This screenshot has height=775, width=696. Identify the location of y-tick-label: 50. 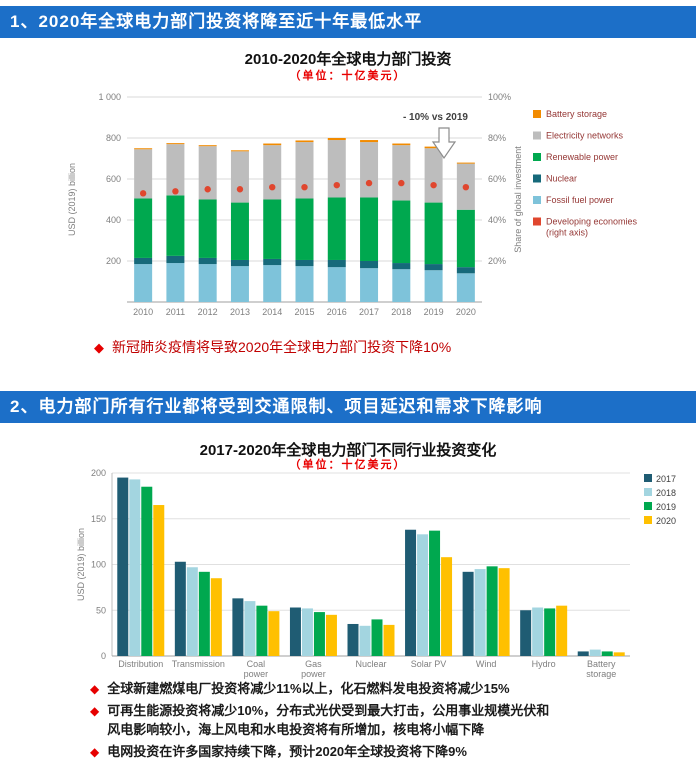
(101, 610).